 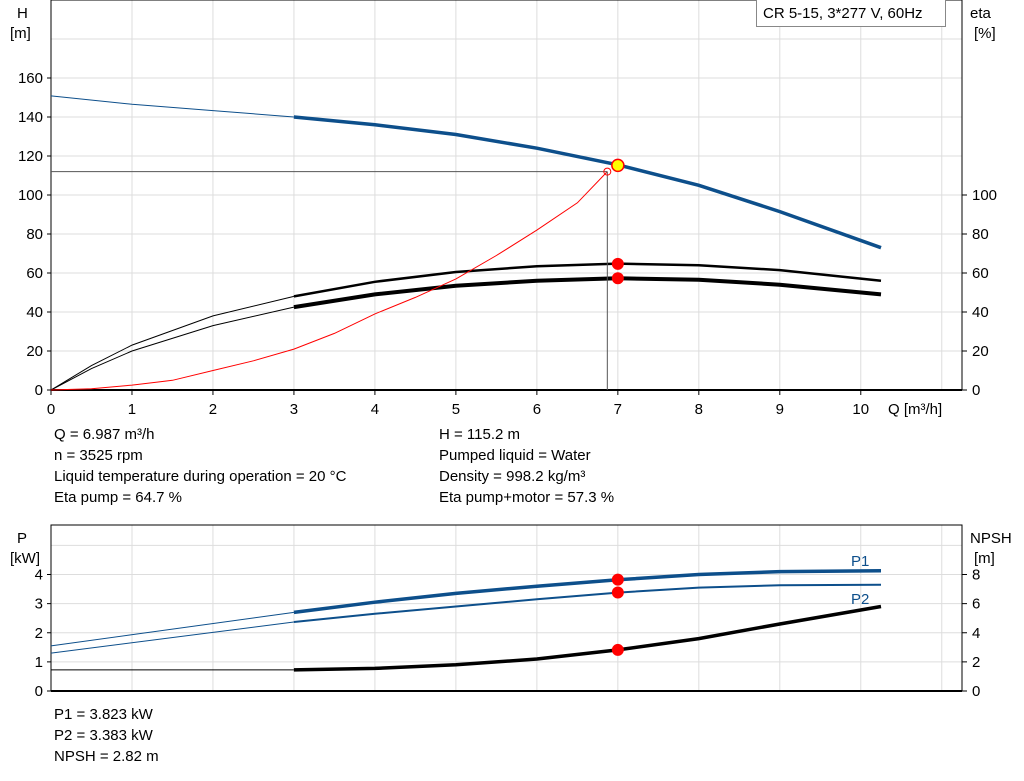 I want to click on info-speed: n = 3525 rpm, so click(x=98, y=455).